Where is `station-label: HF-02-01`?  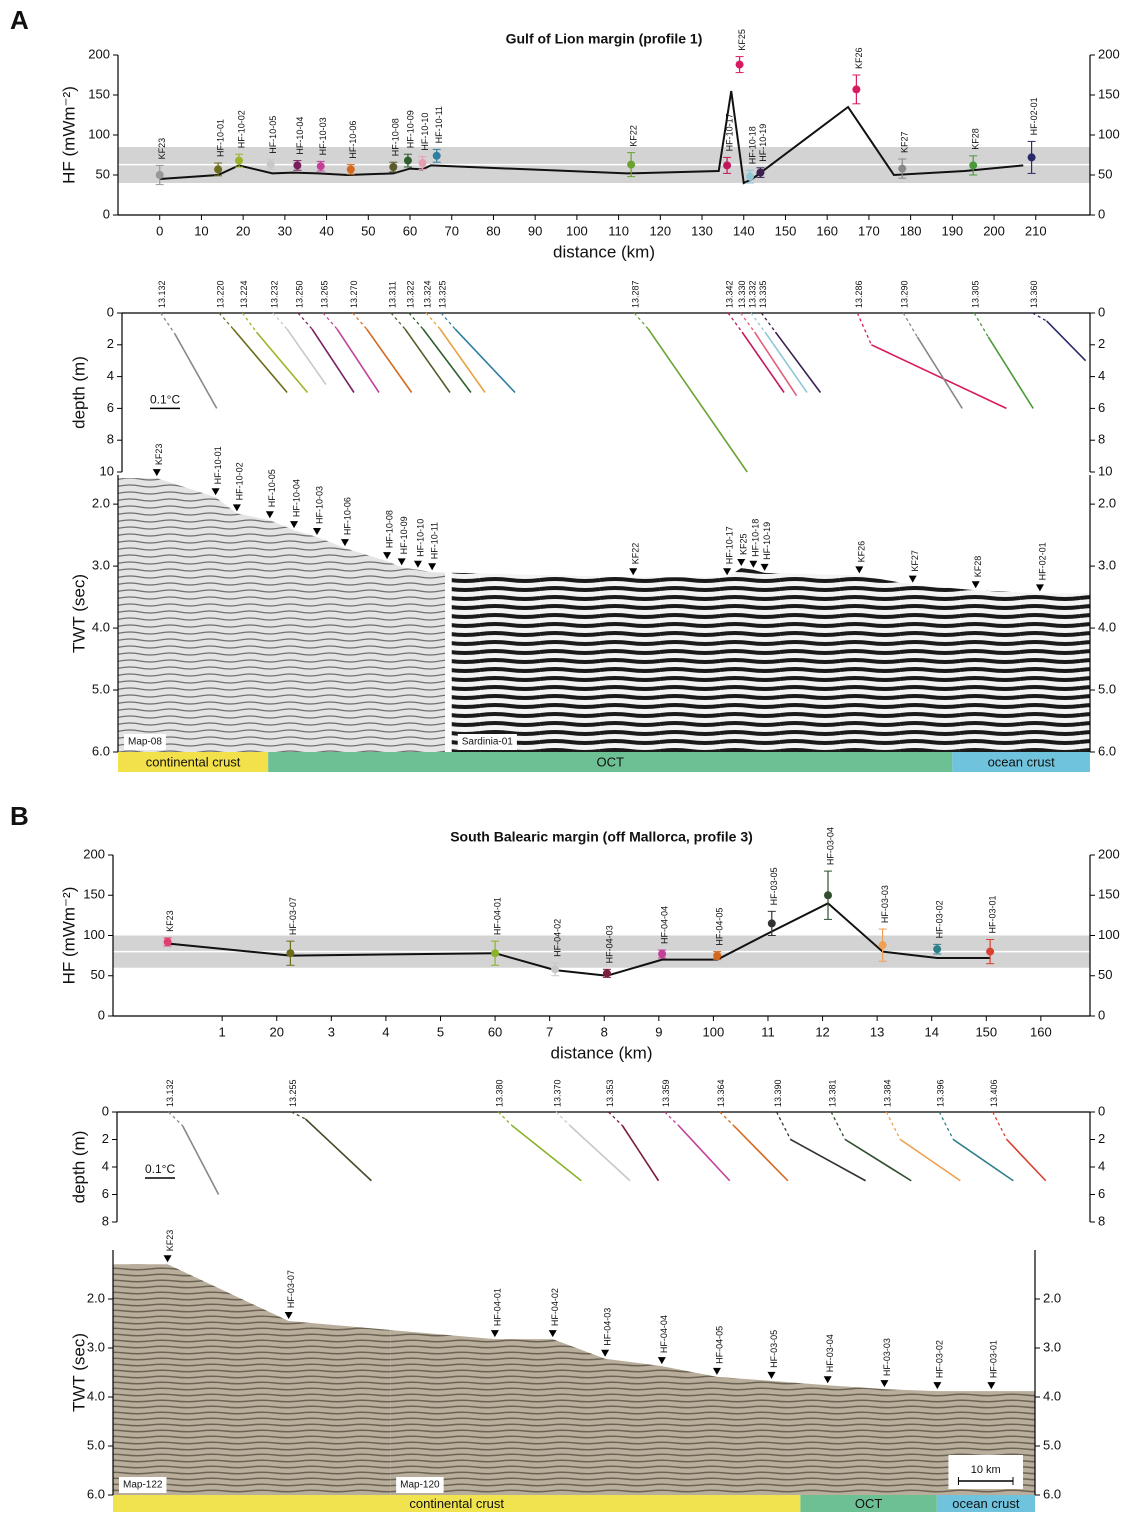 station-label: HF-02-01 is located at coordinates (1034, 116).